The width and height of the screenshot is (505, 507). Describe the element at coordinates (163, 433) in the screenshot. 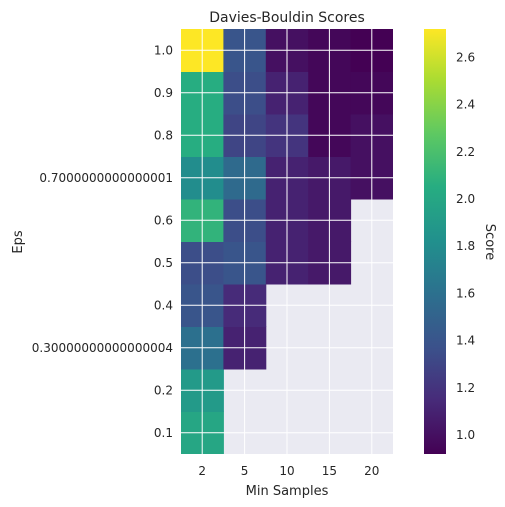

I see `y-tick-label: 0.1` at that location.